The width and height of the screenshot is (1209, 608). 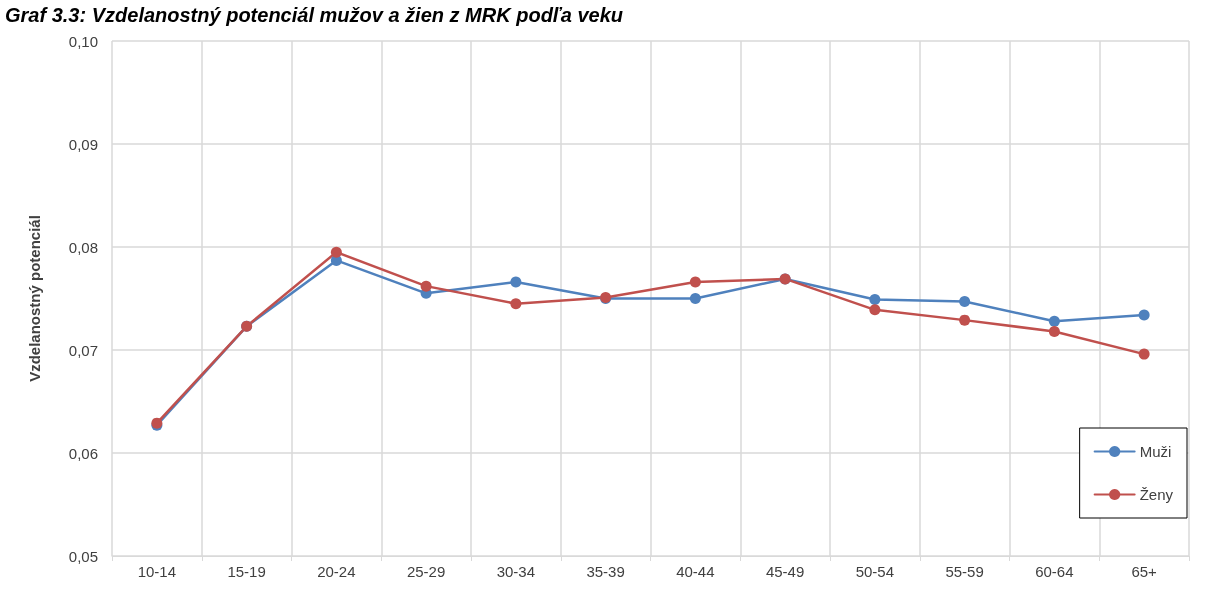 What do you see at coordinates (785, 571) in the screenshot?
I see `x-tick-label: 45-49` at bounding box center [785, 571].